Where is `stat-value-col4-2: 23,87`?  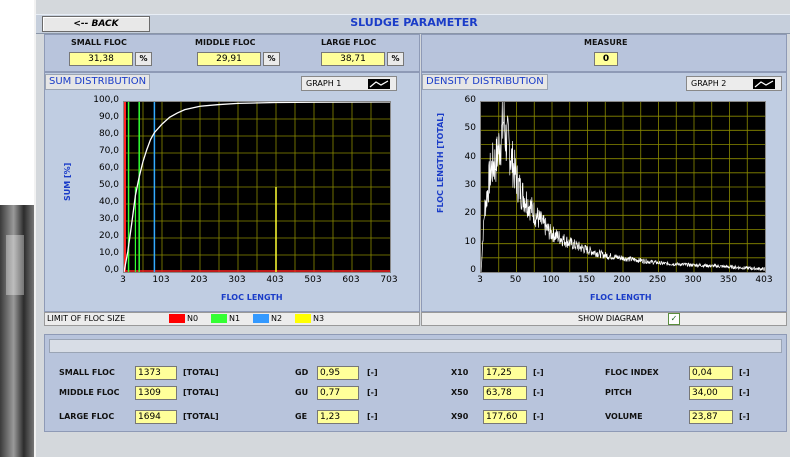
stat-value-col4-2: 23,87 is located at coordinates (711, 417).